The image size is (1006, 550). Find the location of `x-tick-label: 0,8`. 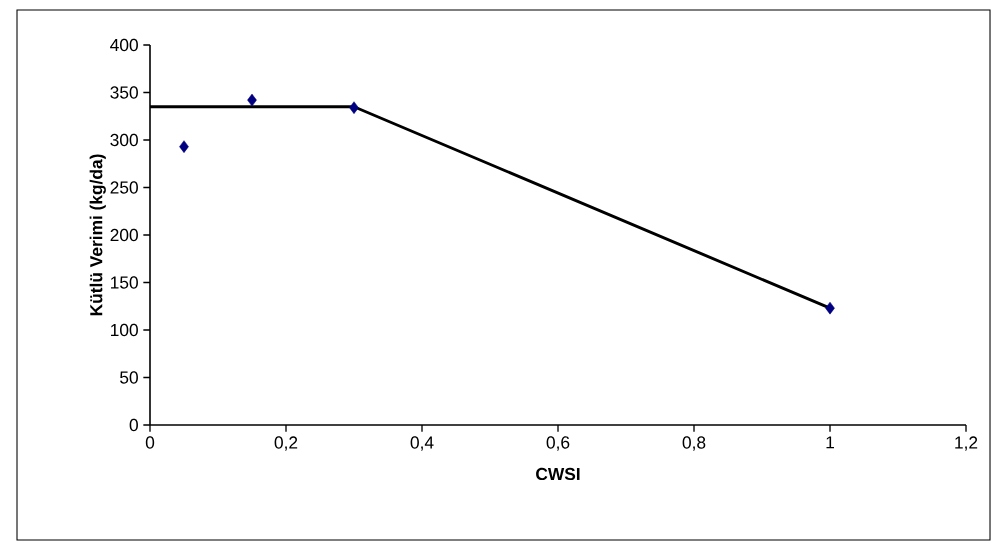

x-tick-label: 0,8 is located at coordinates (694, 443).